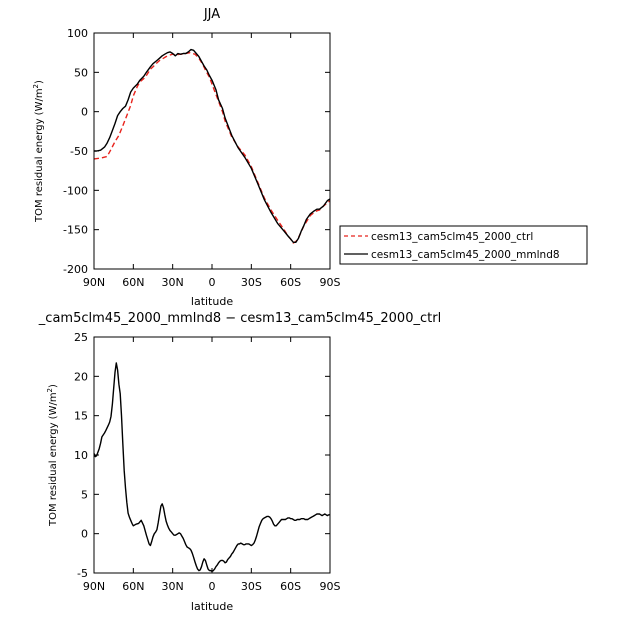  What do you see at coordinates (330, 586) in the screenshot?
I see `bottom-xtick-label: 90S` at bounding box center [330, 586].